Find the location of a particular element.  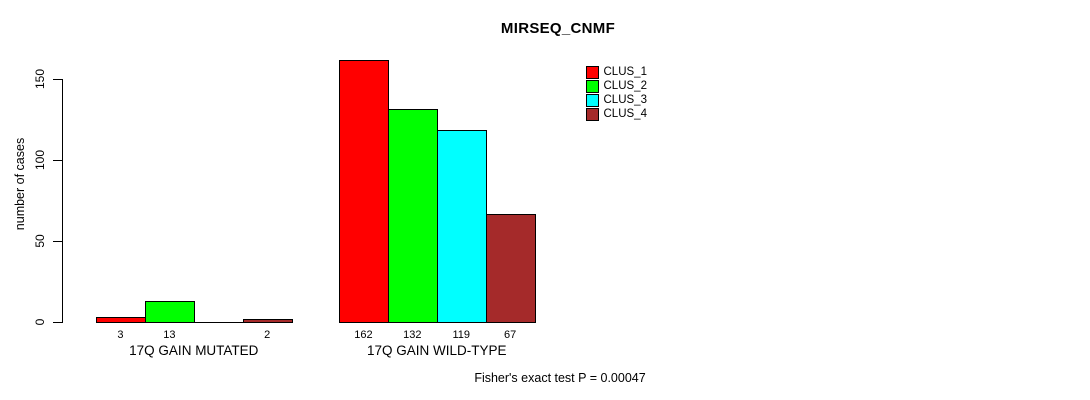

y-axis-line is located at coordinates (62, 201).